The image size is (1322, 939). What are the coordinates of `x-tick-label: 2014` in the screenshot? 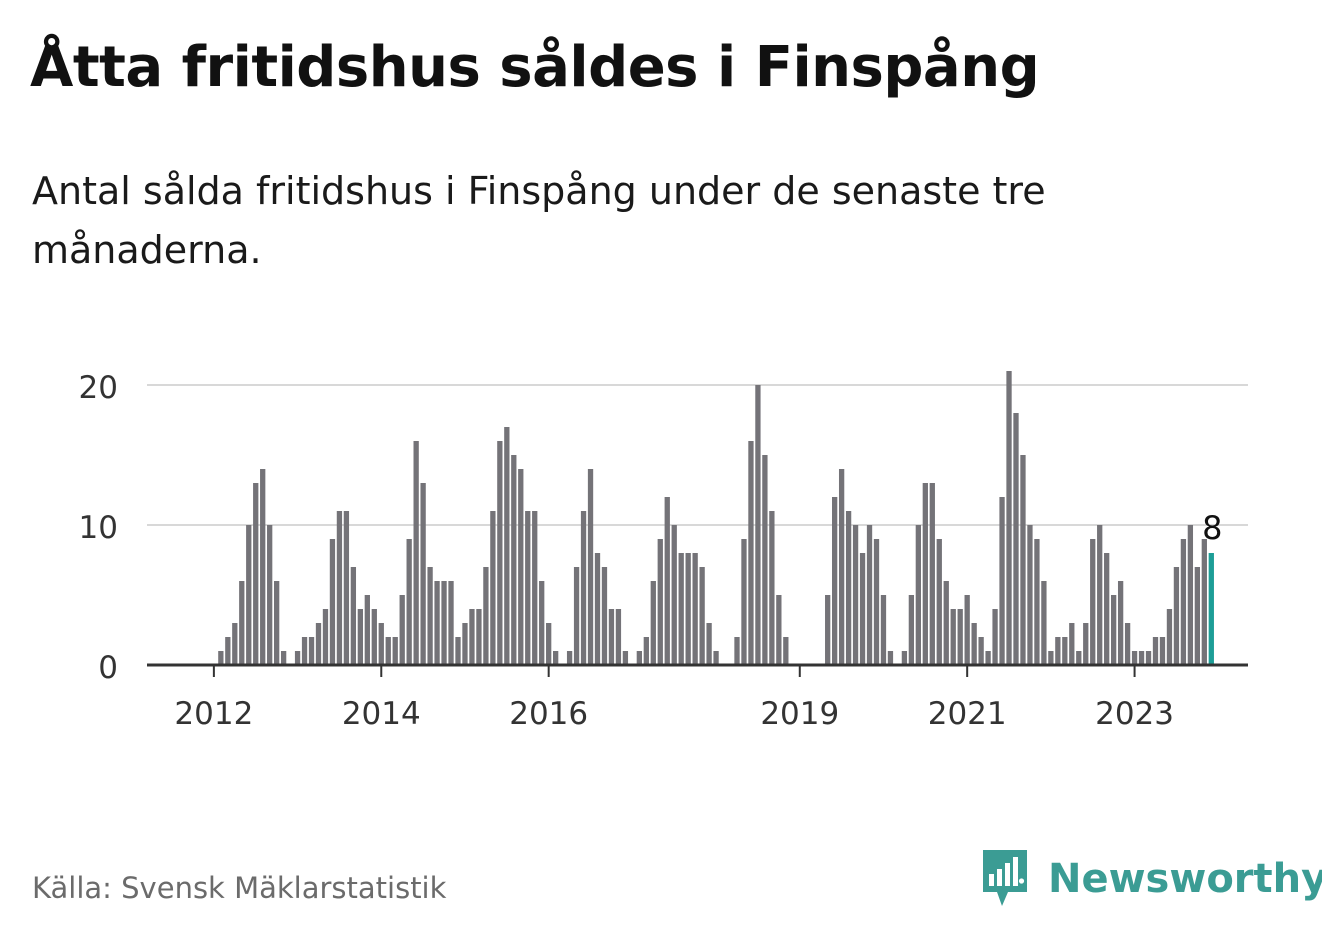 It's located at (381, 714).